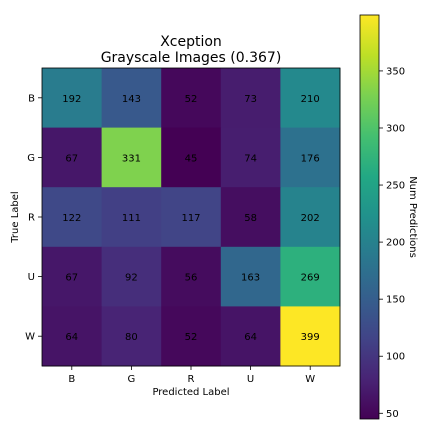  Describe the element at coordinates (191, 58) in the screenshot. I see `chart-subtitle: Grayscale Images (0.367)` at that location.